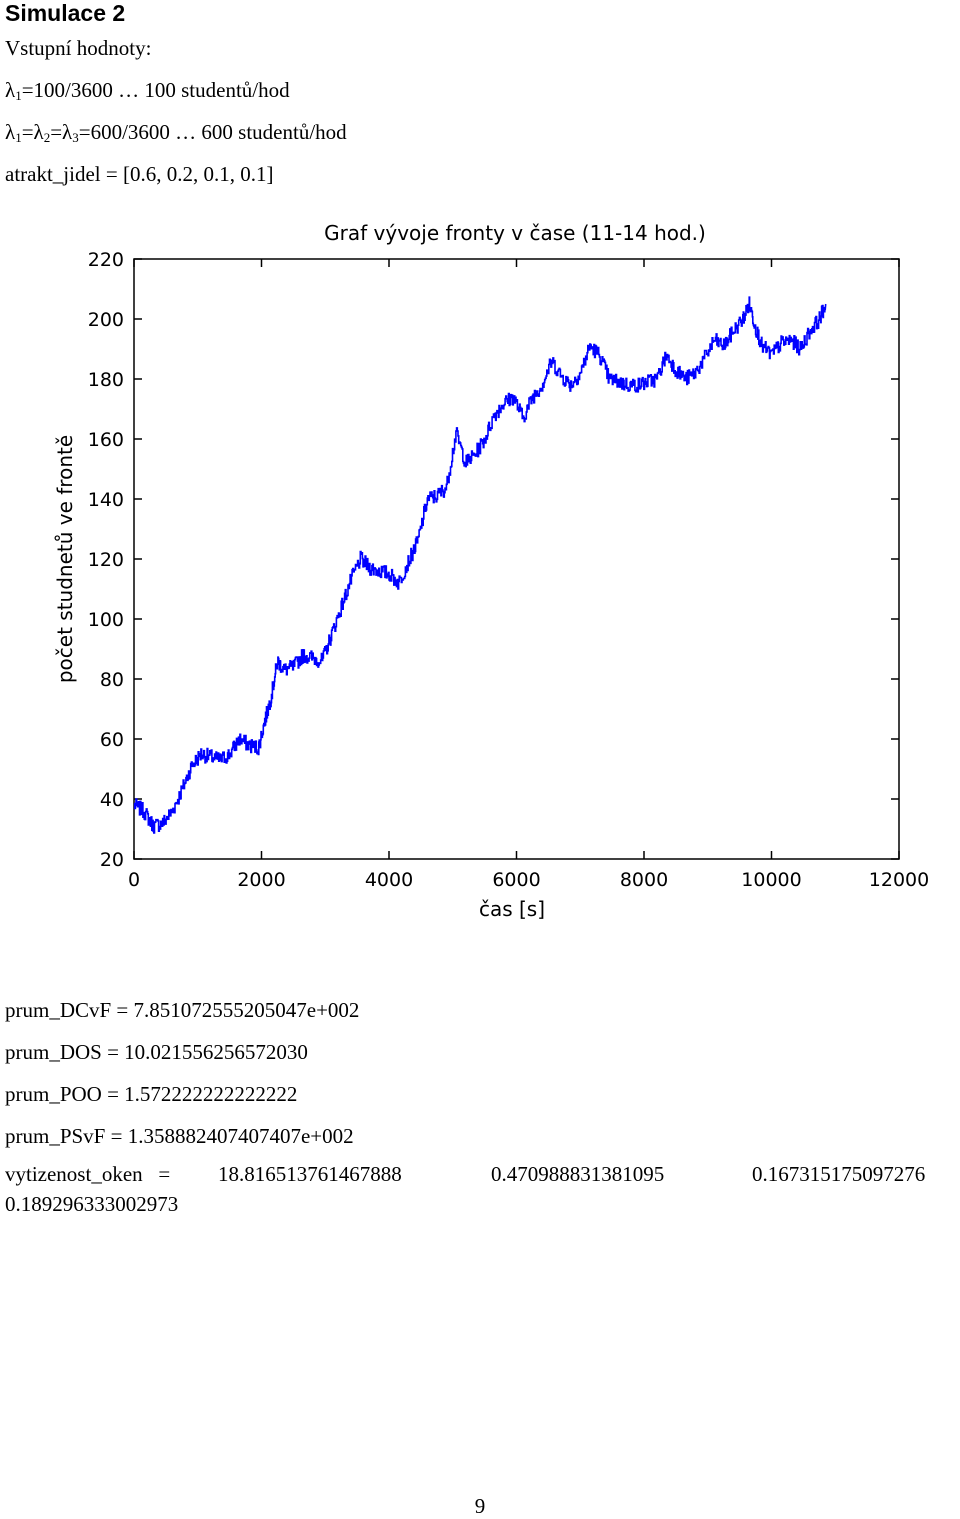 The width and height of the screenshot is (960, 1519). I want to click on x-tick-label: 10000, so click(771, 880).